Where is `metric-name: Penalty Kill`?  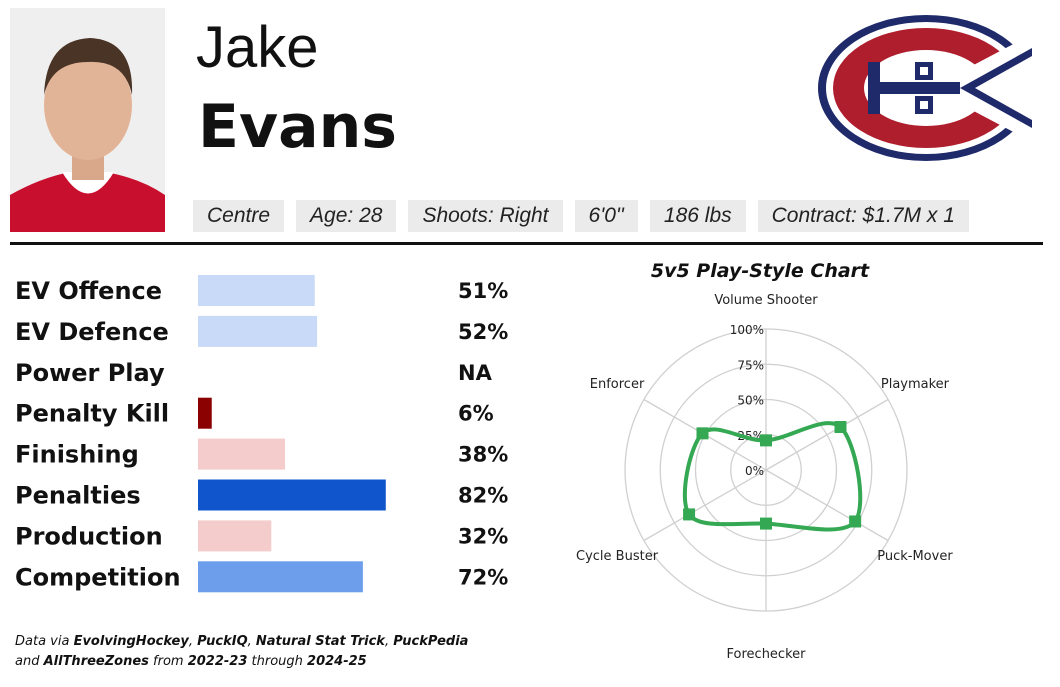 metric-name: Penalty Kill is located at coordinates (92, 414).